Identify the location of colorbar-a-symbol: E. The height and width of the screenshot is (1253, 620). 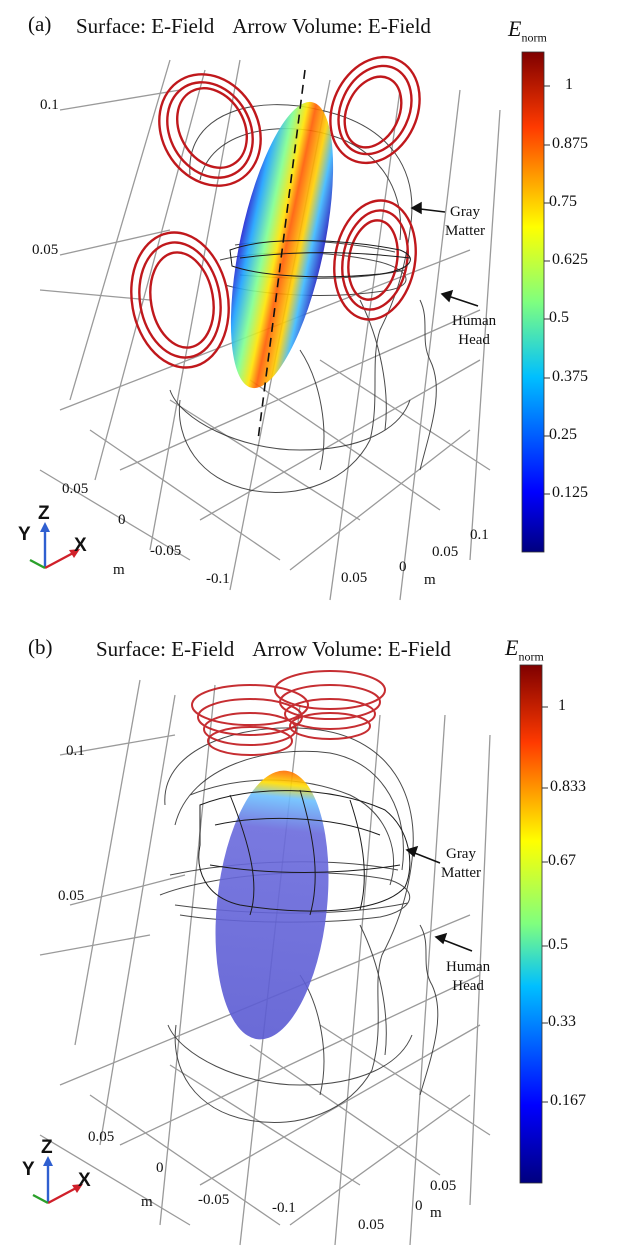
(515, 28).